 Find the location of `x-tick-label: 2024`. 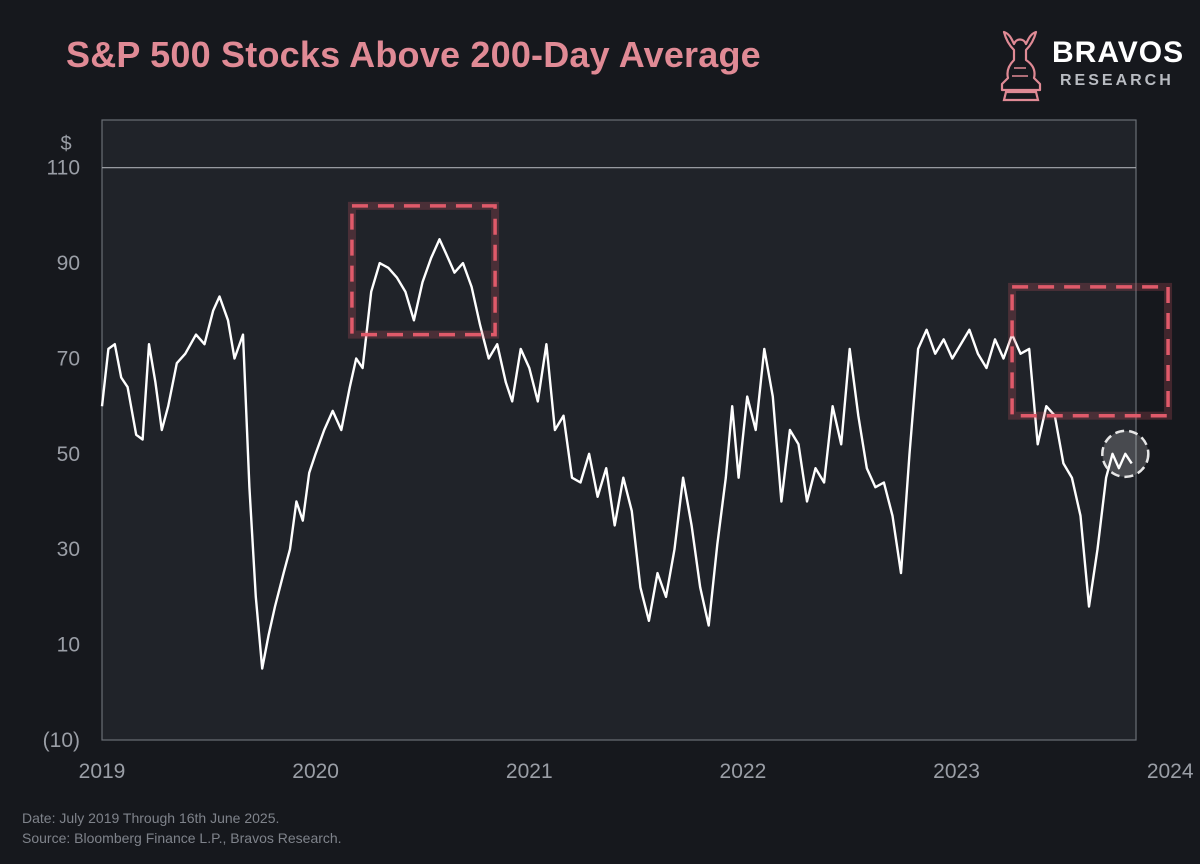

x-tick-label: 2024 is located at coordinates (1170, 771).